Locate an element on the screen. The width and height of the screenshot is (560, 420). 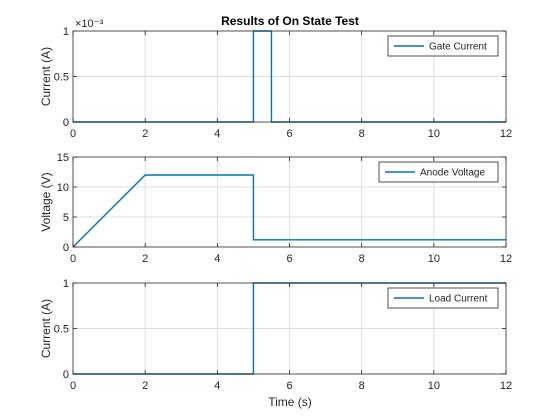
y-exponent-label: ×10⁻³ is located at coordinates (89, 24).